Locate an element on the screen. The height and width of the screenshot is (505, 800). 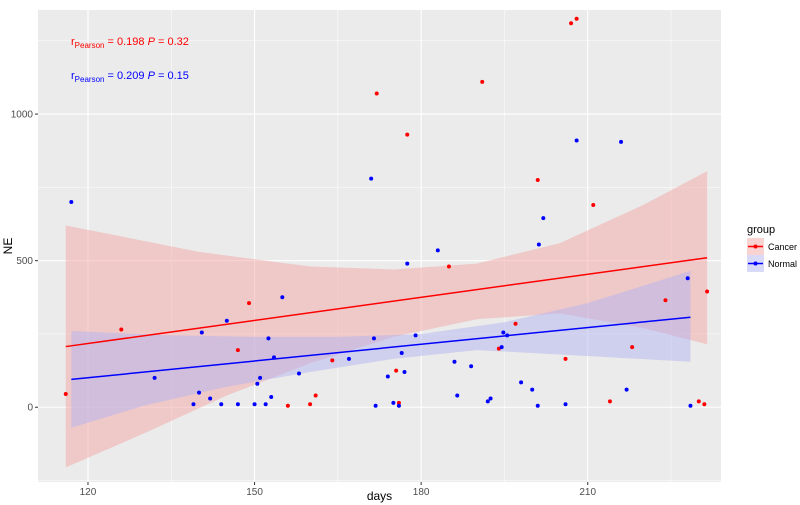
p-value: = 0.15 is located at coordinates (172, 76).